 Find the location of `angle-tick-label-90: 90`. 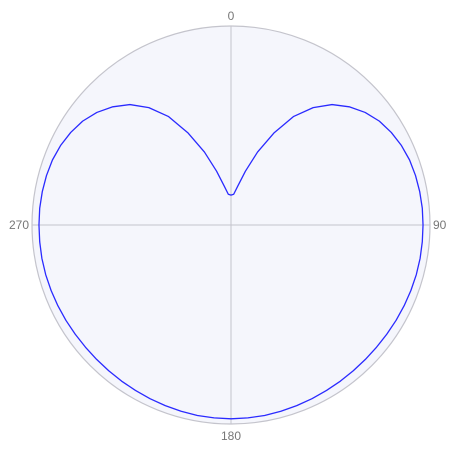

angle-tick-label-90: 90 is located at coordinates (440, 225).